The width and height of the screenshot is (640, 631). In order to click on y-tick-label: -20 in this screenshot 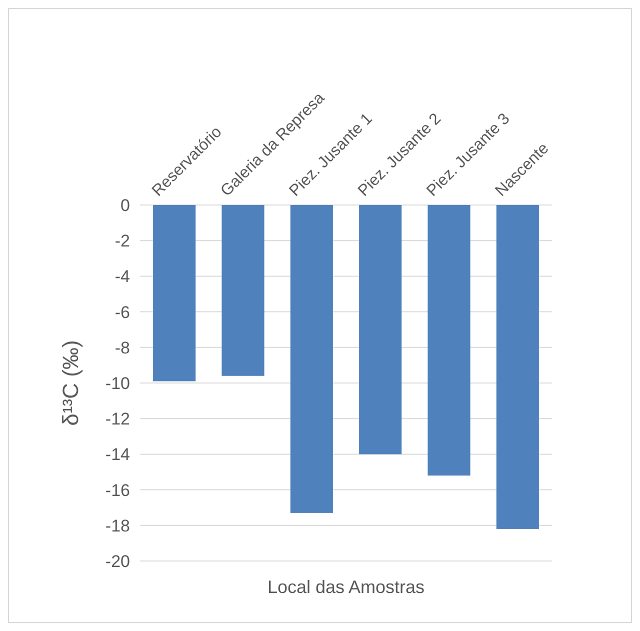, I will do `click(117, 561)`.